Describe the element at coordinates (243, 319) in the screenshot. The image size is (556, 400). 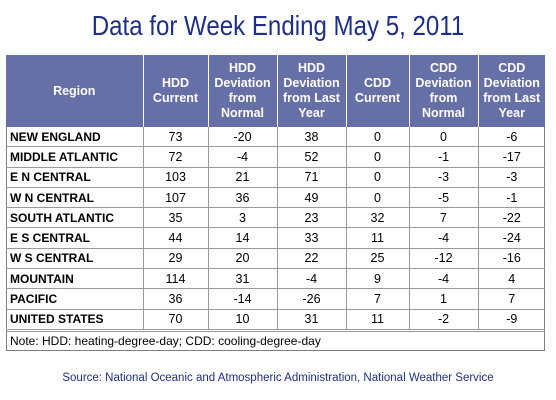
I see `value-cell: 10` at that location.